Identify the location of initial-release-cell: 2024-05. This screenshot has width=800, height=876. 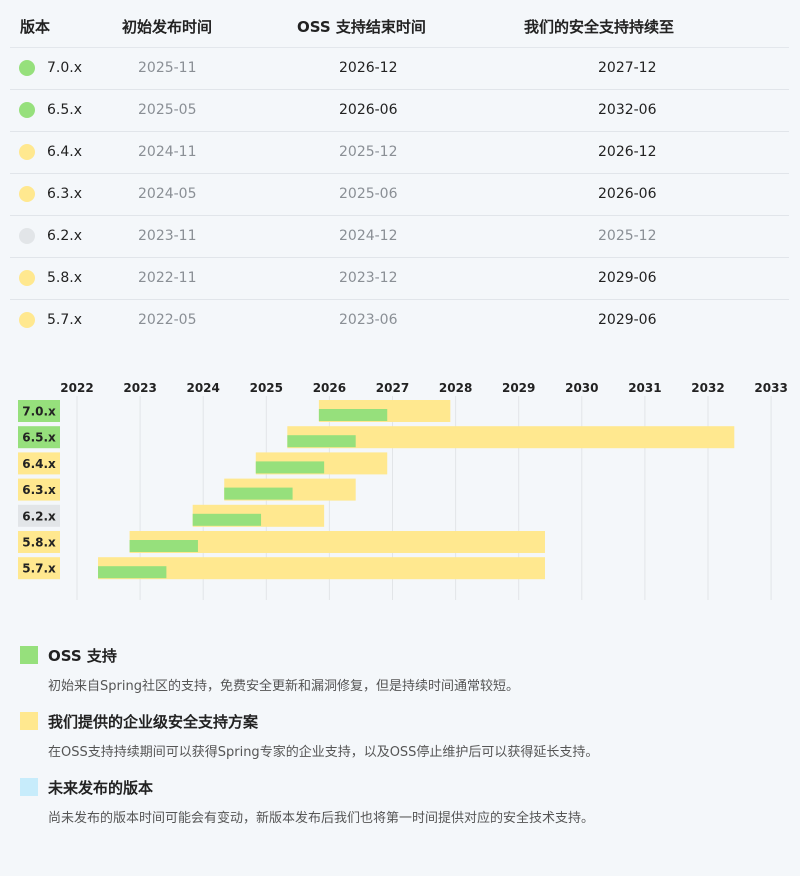
(167, 194).